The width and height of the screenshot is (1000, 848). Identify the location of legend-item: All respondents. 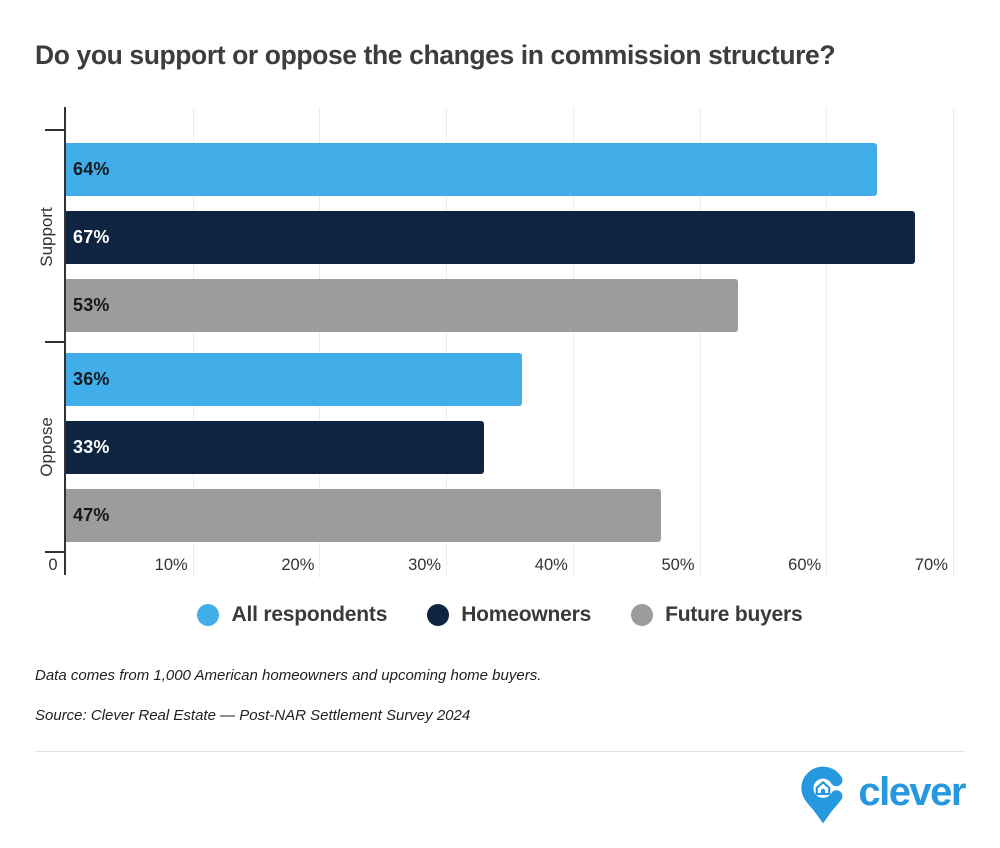
(292, 615).